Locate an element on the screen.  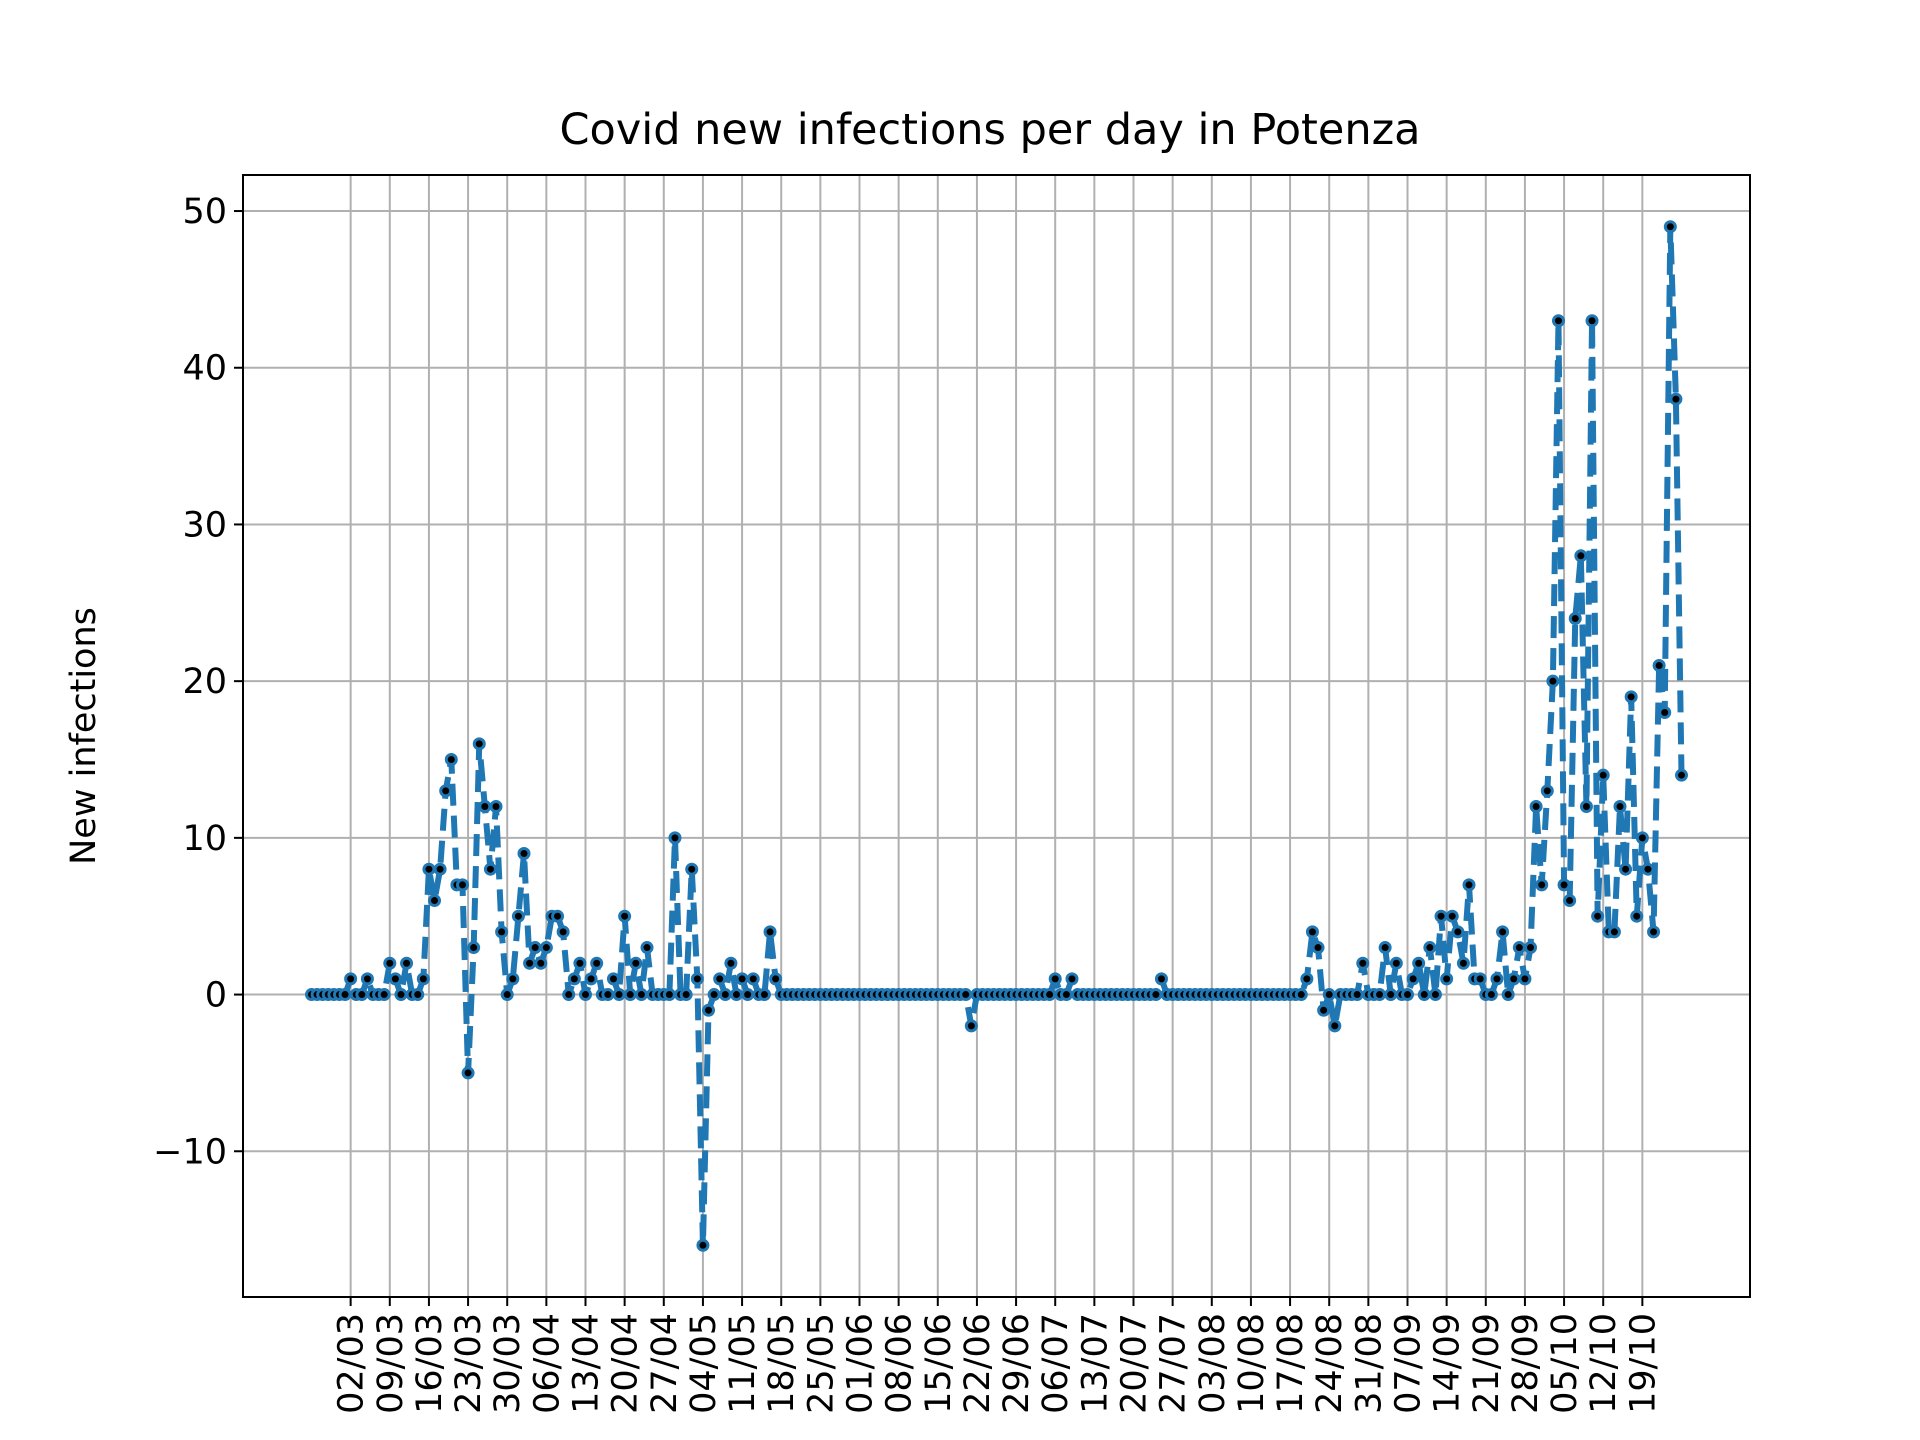
chart-title: Covid new infections per day in Potenza is located at coordinates (989, 130).